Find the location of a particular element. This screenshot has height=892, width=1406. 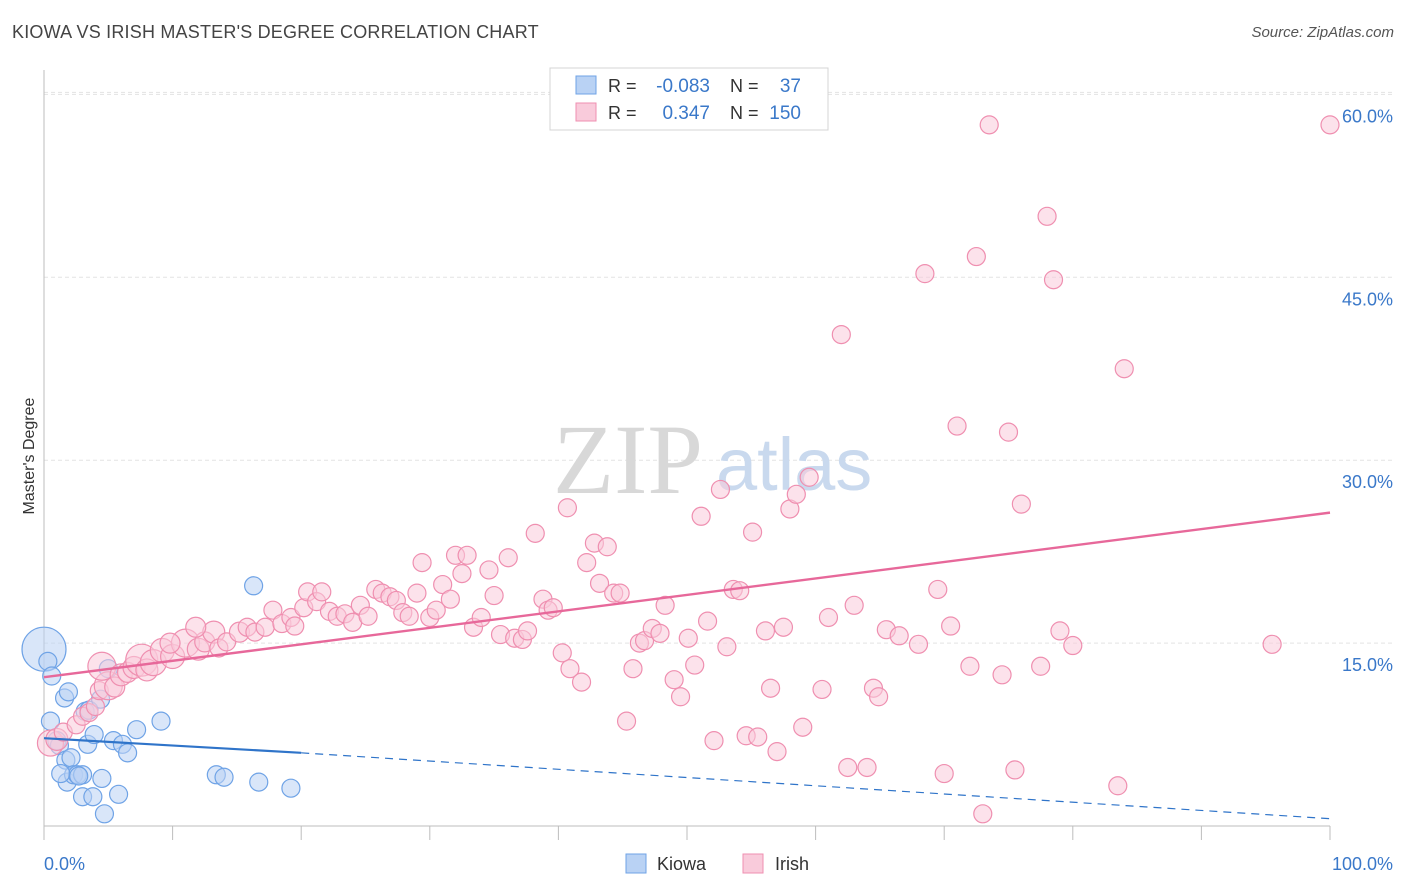

legend-swatch-irish is located at coordinates (586, 112).